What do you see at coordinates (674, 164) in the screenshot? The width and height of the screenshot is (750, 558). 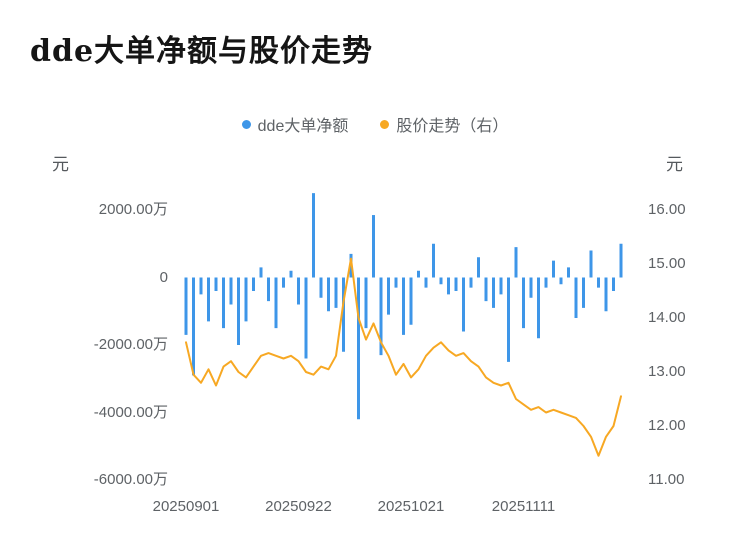 I see `right-axis-unit: 元` at bounding box center [674, 164].